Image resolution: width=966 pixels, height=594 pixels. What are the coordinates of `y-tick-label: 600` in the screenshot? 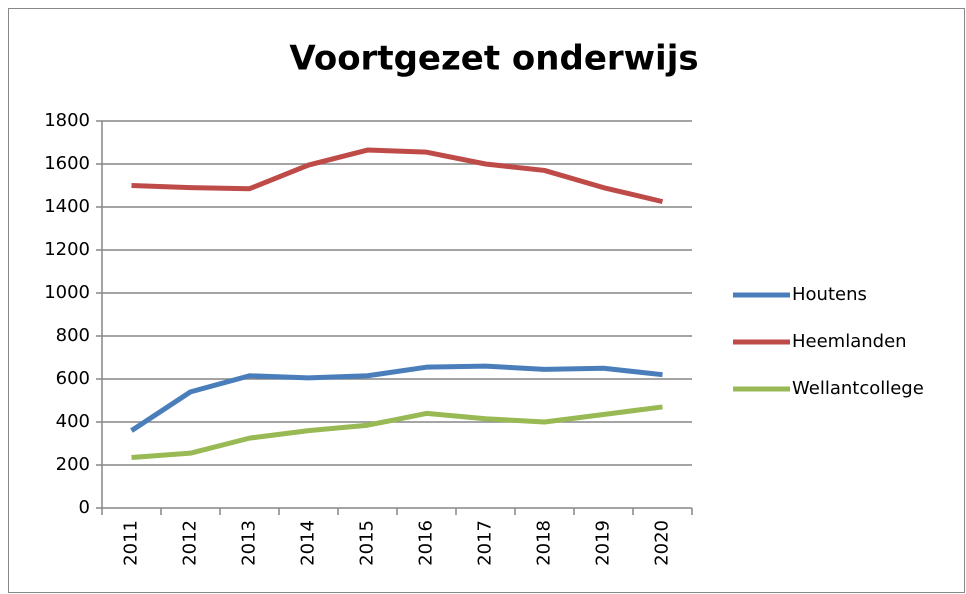 It's located at (73, 378).